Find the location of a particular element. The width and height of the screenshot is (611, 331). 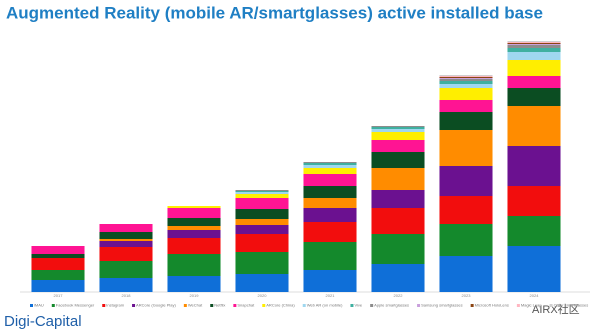

legend-label: WeChat is located at coordinates (195, 305).